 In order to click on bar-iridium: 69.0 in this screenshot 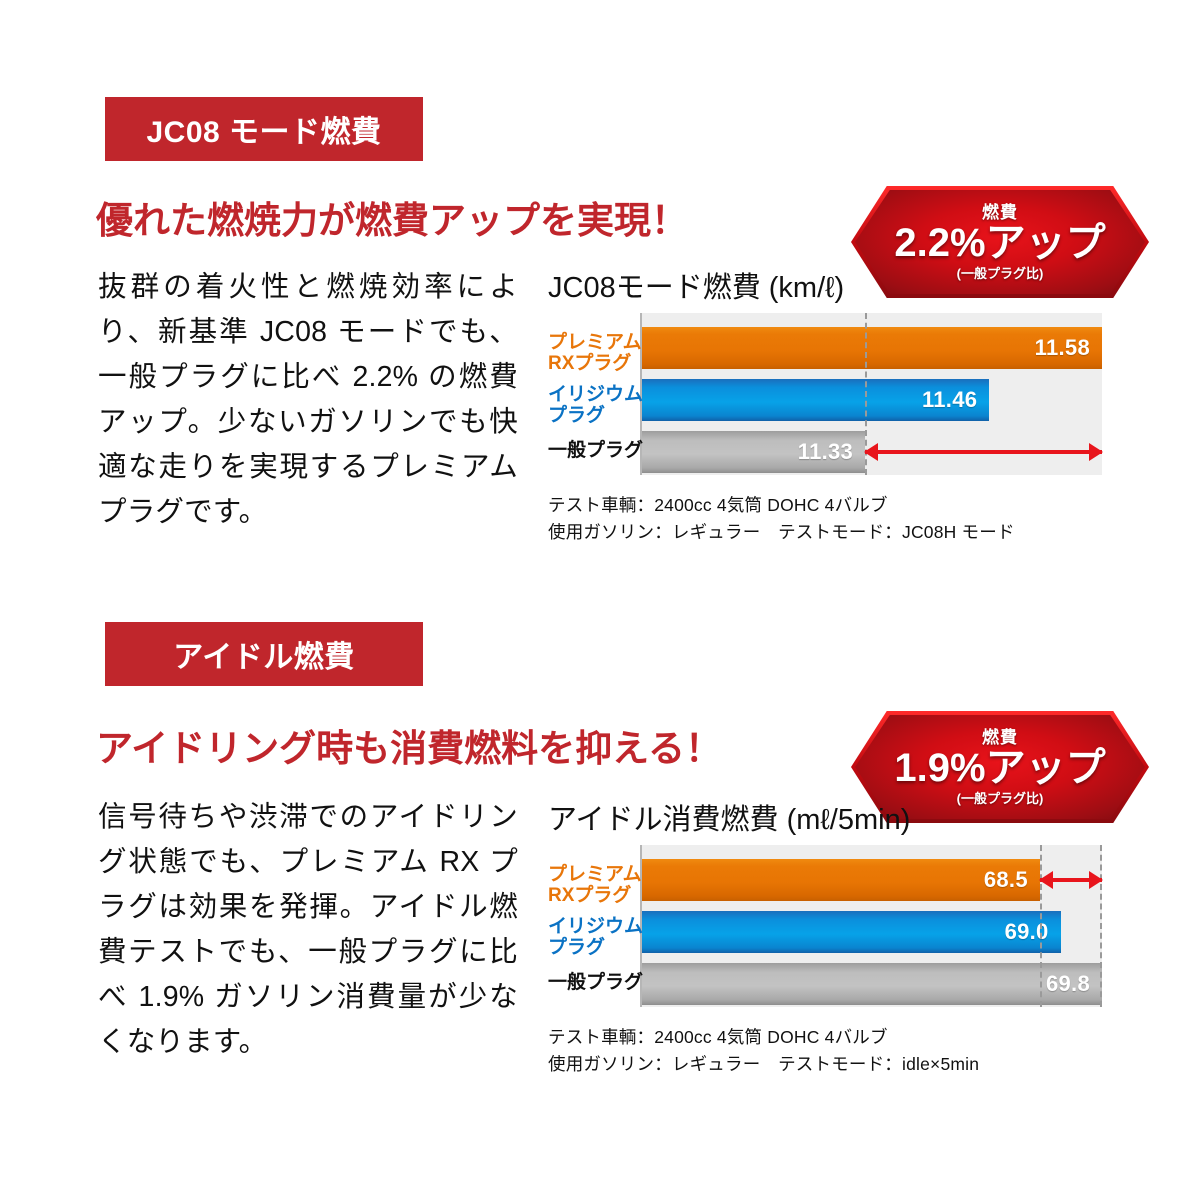, I will do `click(851, 932)`.